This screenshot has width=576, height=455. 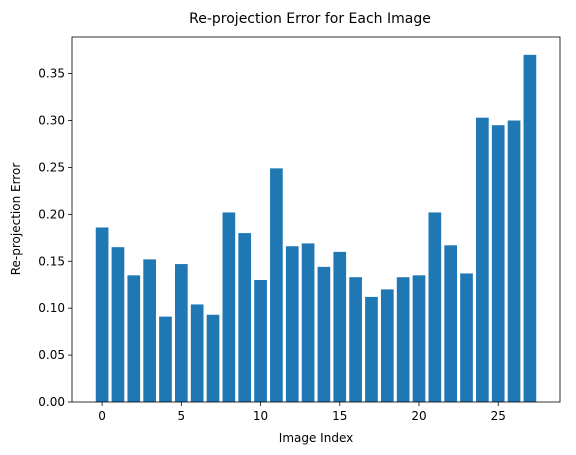 I want to click on y-tick-label: 0.00, so click(x=51, y=402).